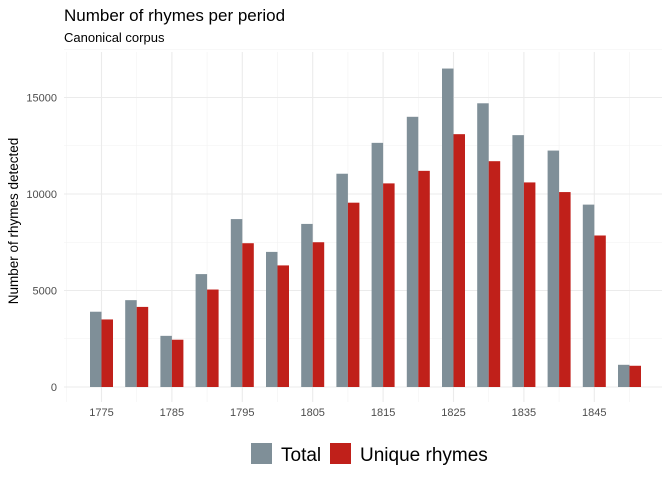  What do you see at coordinates (172, 413) in the screenshot?
I see `x-tick-label: 1785` at bounding box center [172, 413].